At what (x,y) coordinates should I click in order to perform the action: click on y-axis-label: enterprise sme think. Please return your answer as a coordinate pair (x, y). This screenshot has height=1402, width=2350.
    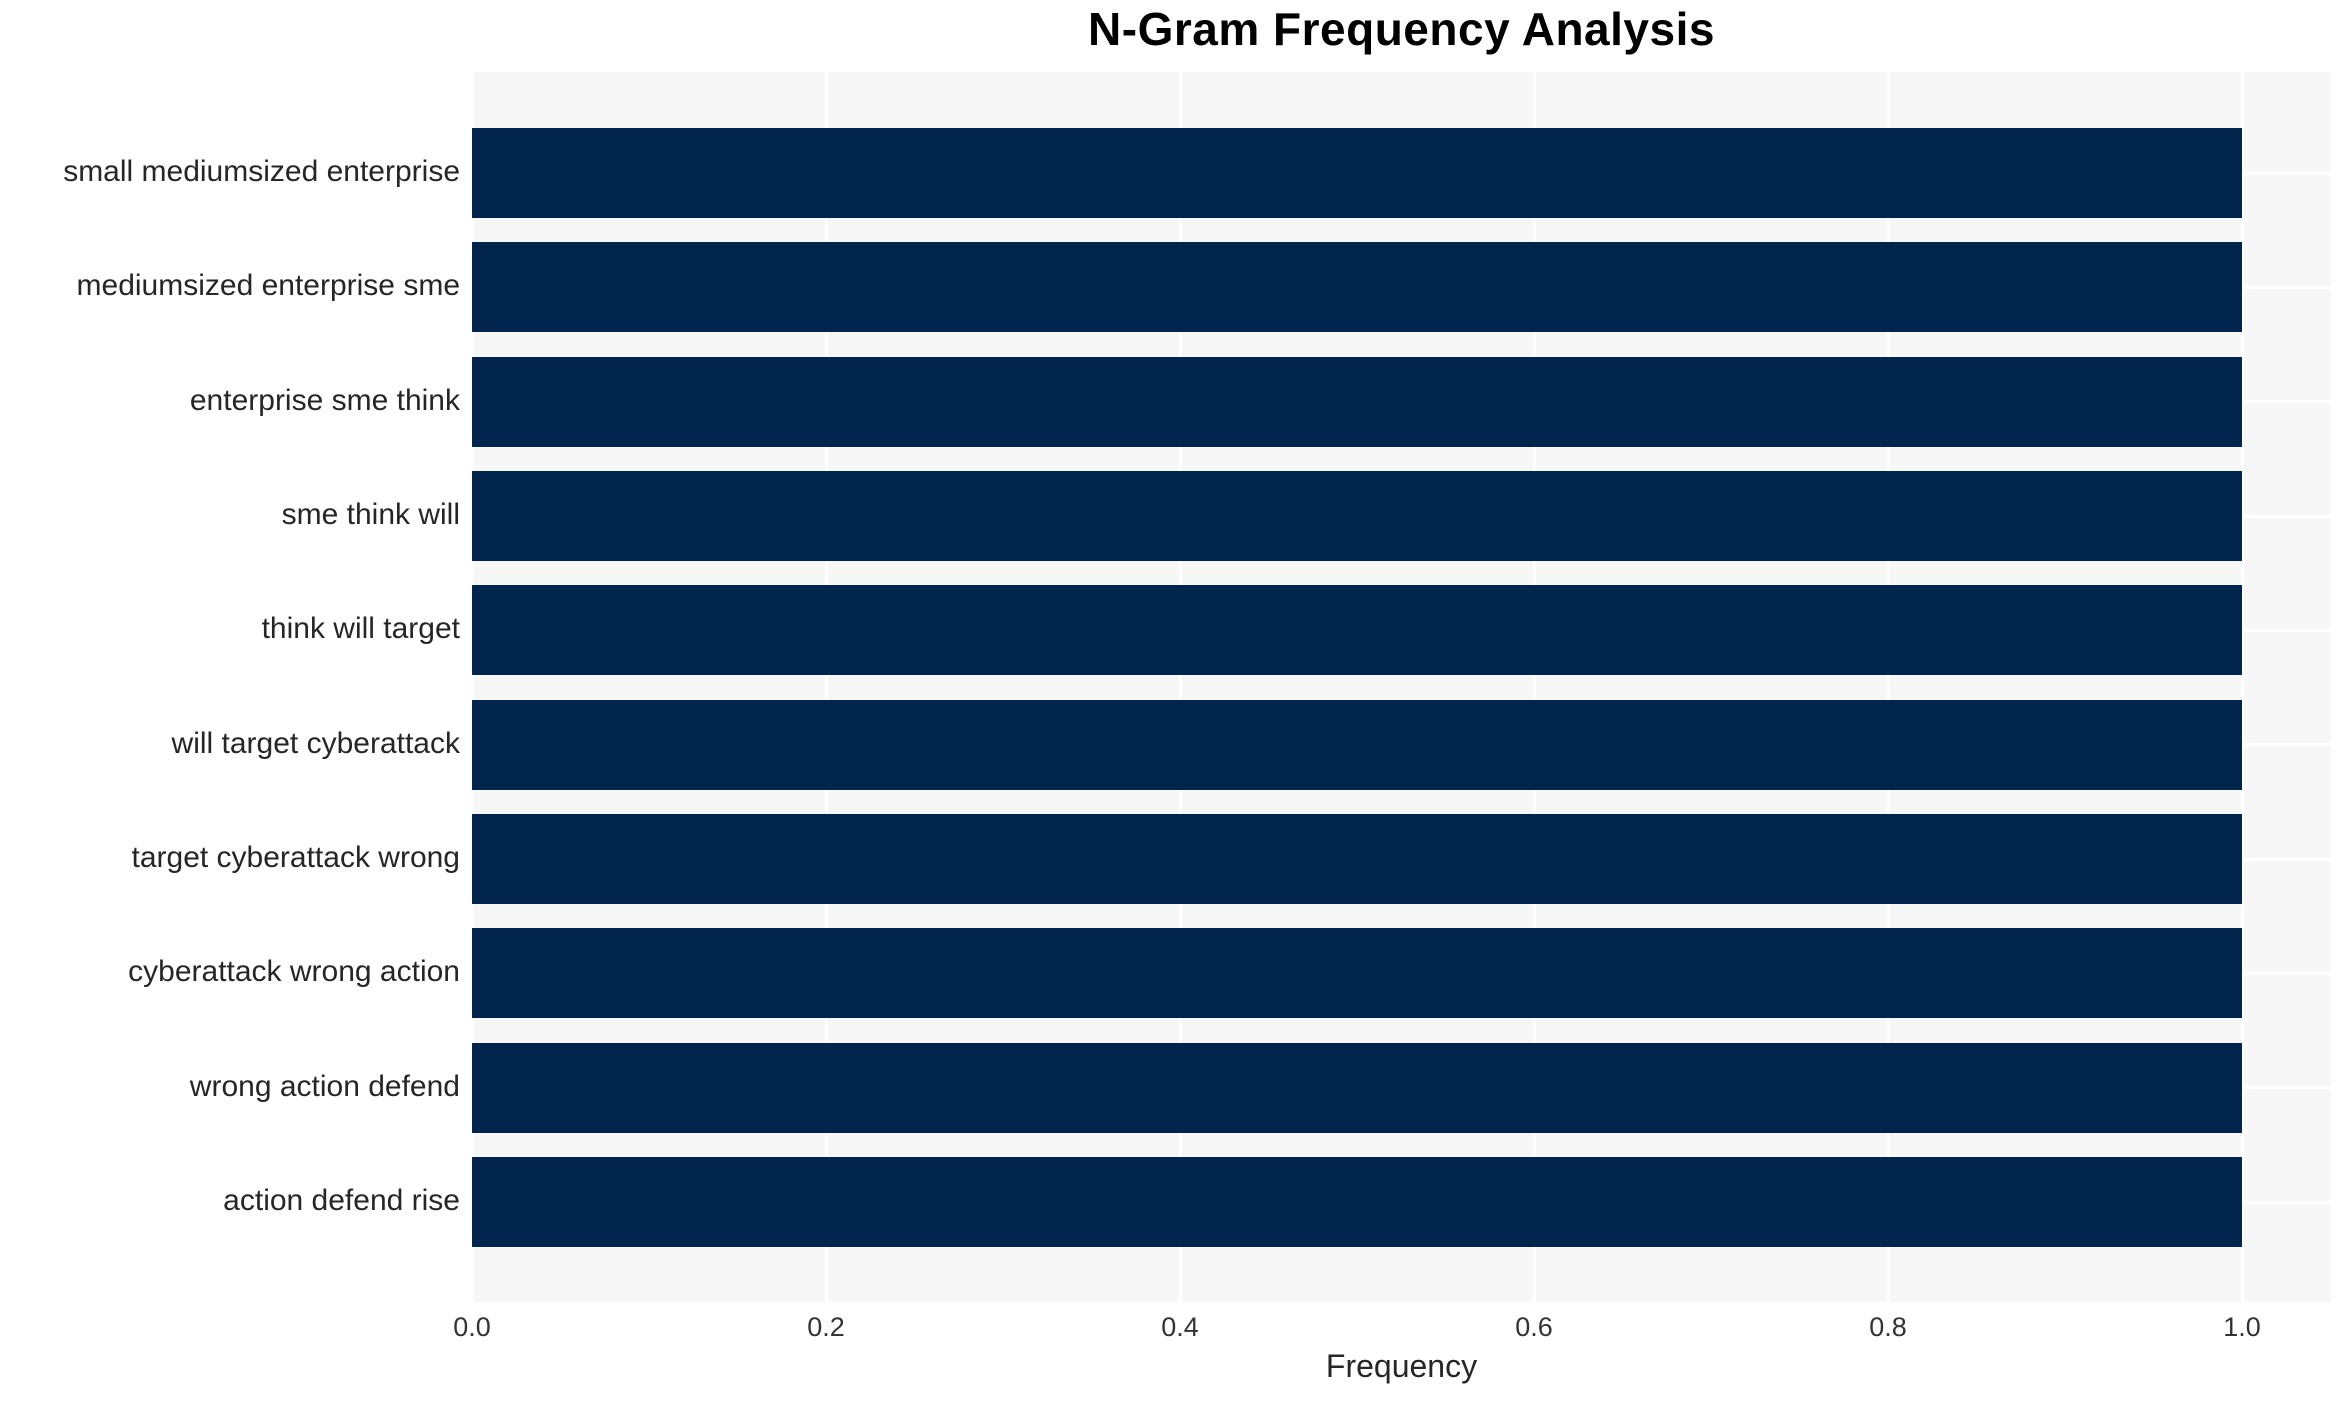
    Looking at the image, I should click on (324, 400).